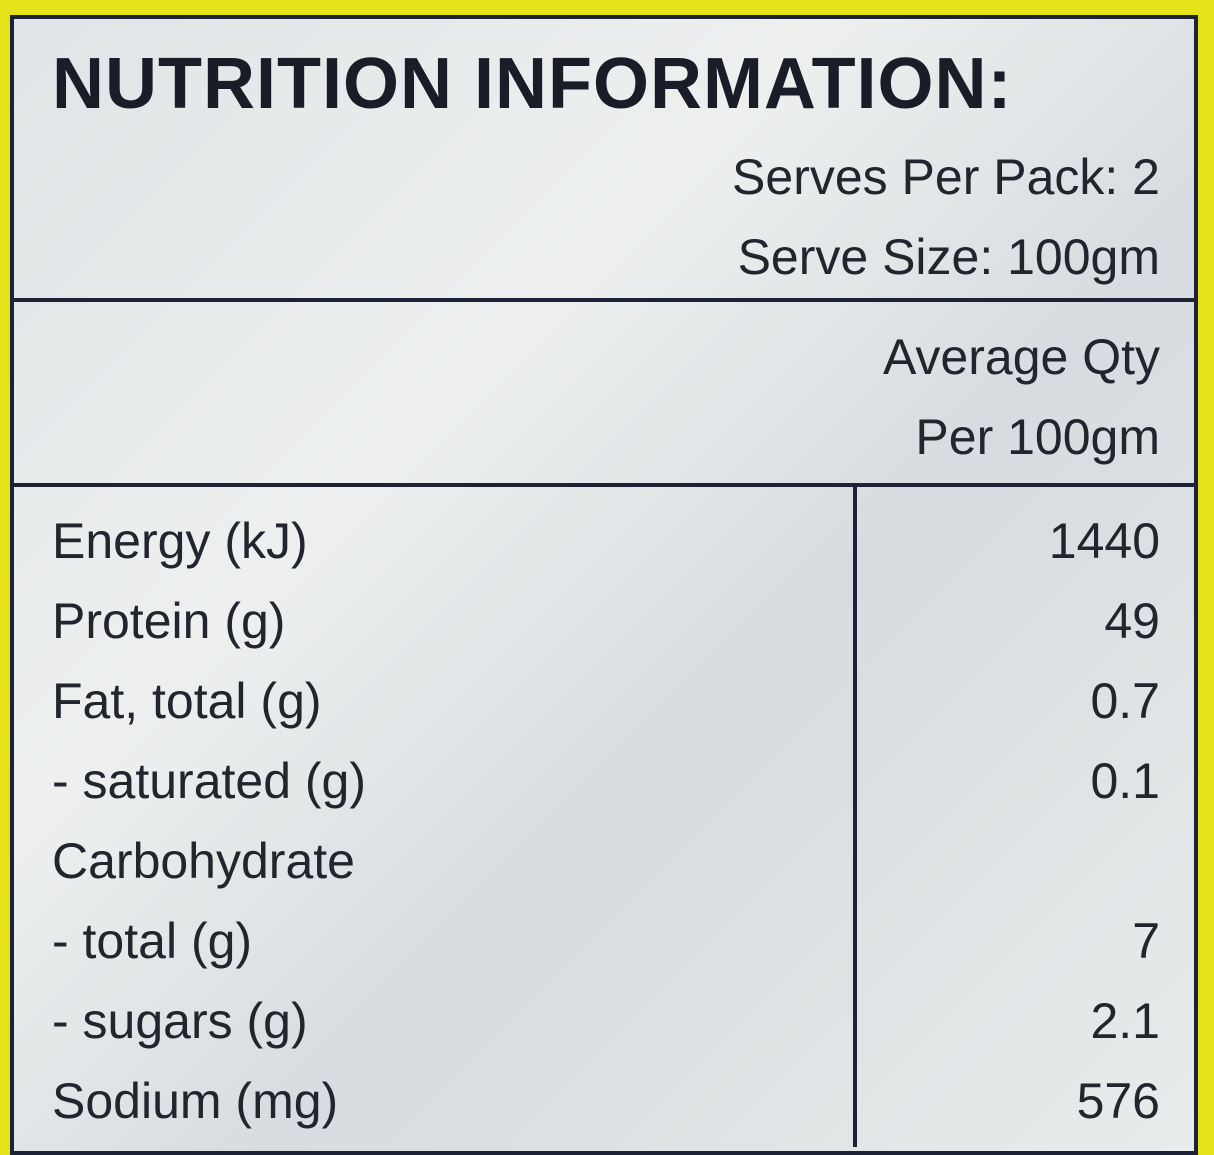  Describe the element at coordinates (1021, 357) in the screenshot. I see `column-header: Average Qty` at that location.